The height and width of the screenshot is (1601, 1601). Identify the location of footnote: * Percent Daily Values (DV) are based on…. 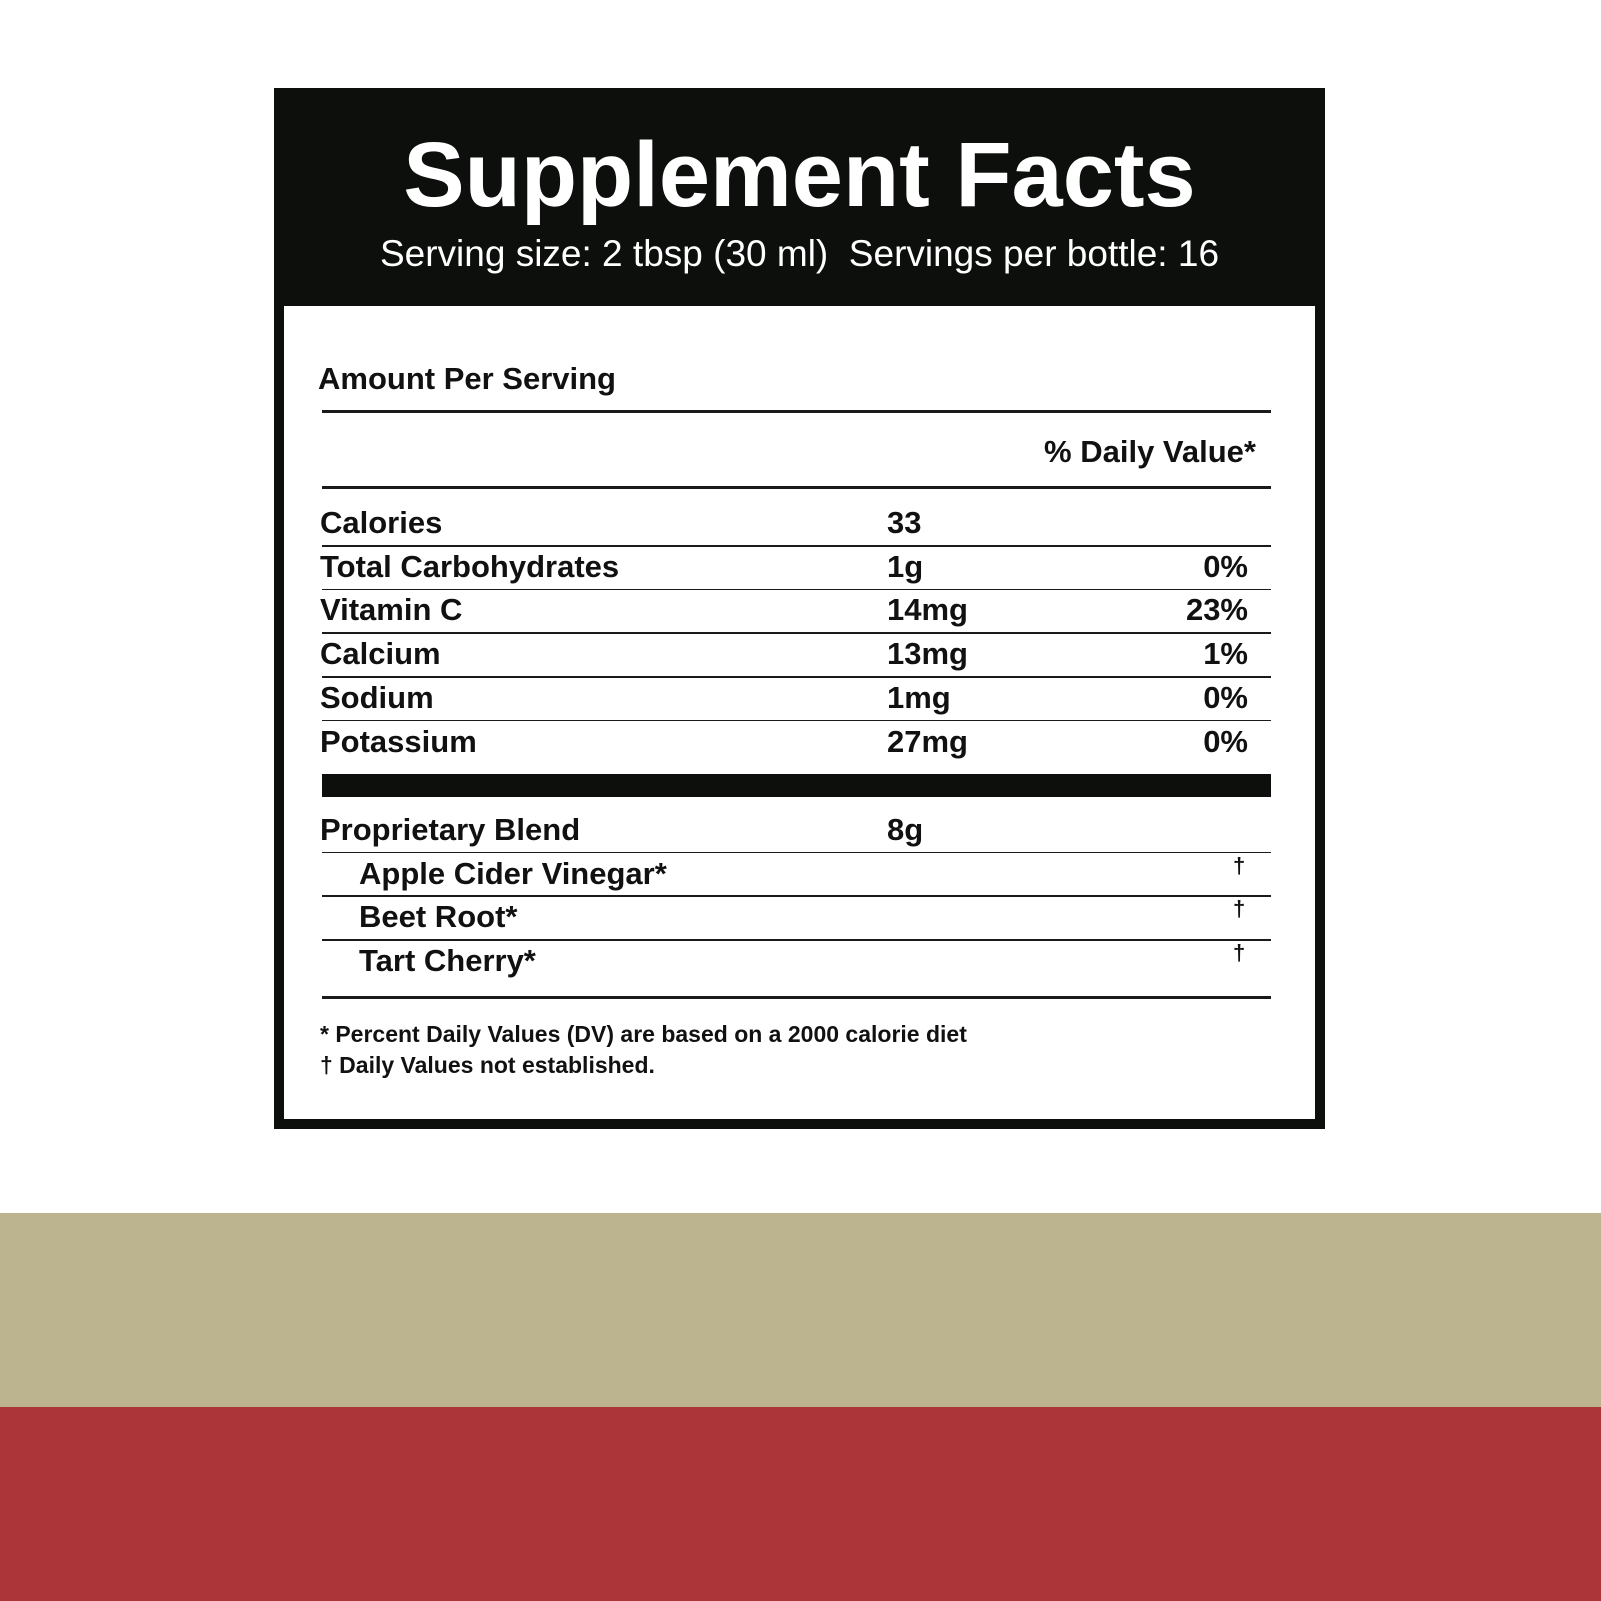
(643, 1034).